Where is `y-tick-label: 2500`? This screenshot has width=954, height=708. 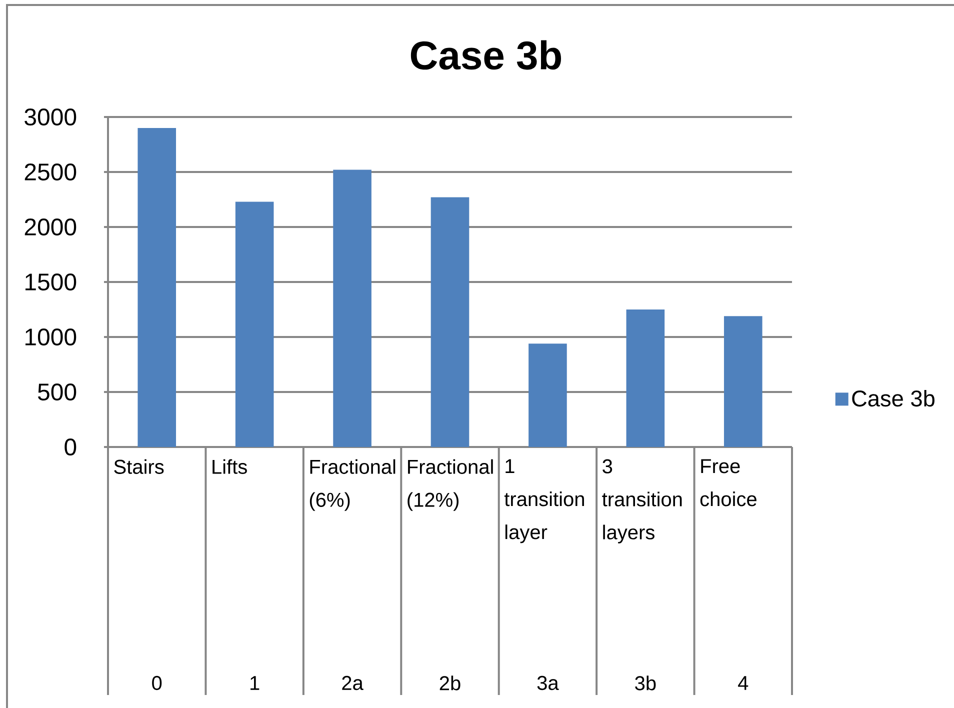
y-tick-label: 2500 is located at coordinates (50, 171).